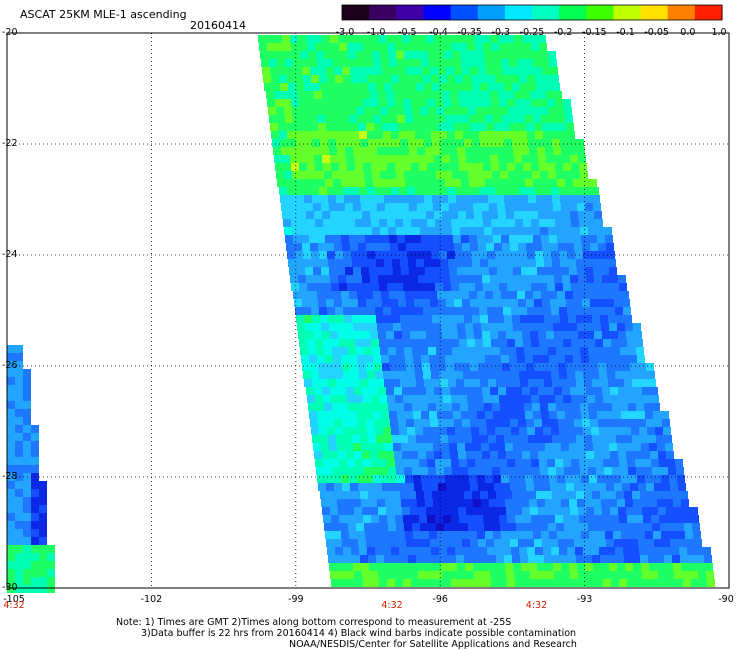 Image resolution: width=740 pixels, height=650 pixels. Describe the element at coordinates (501, 32) in the screenshot. I see `colorbar-tick-label: -0.3` at that location.